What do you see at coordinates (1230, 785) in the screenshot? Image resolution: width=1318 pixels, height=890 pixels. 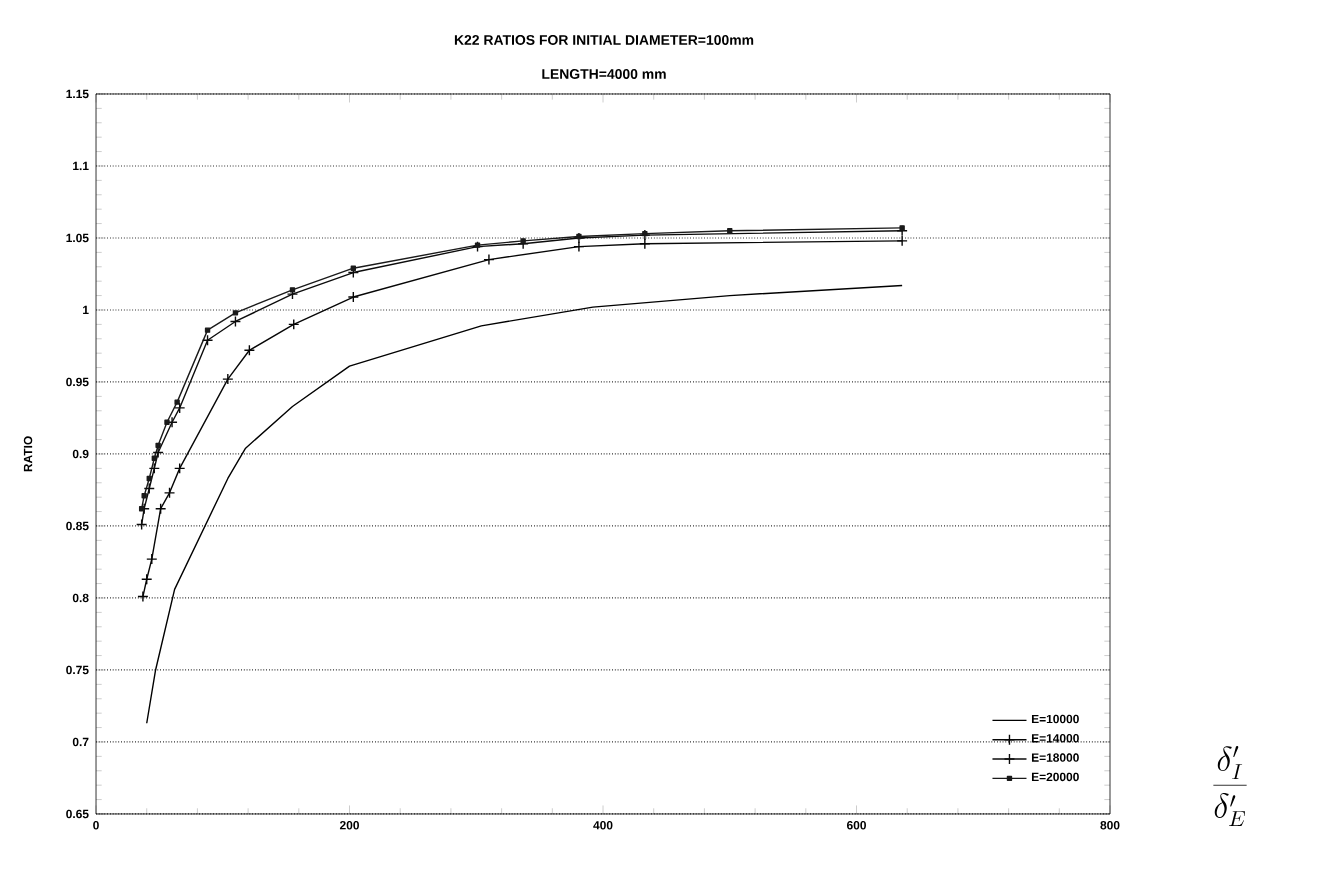 I see `text: $\frac{\delta'_{I}}{\delta'_{E}}$` at bounding box center [1230, 785].